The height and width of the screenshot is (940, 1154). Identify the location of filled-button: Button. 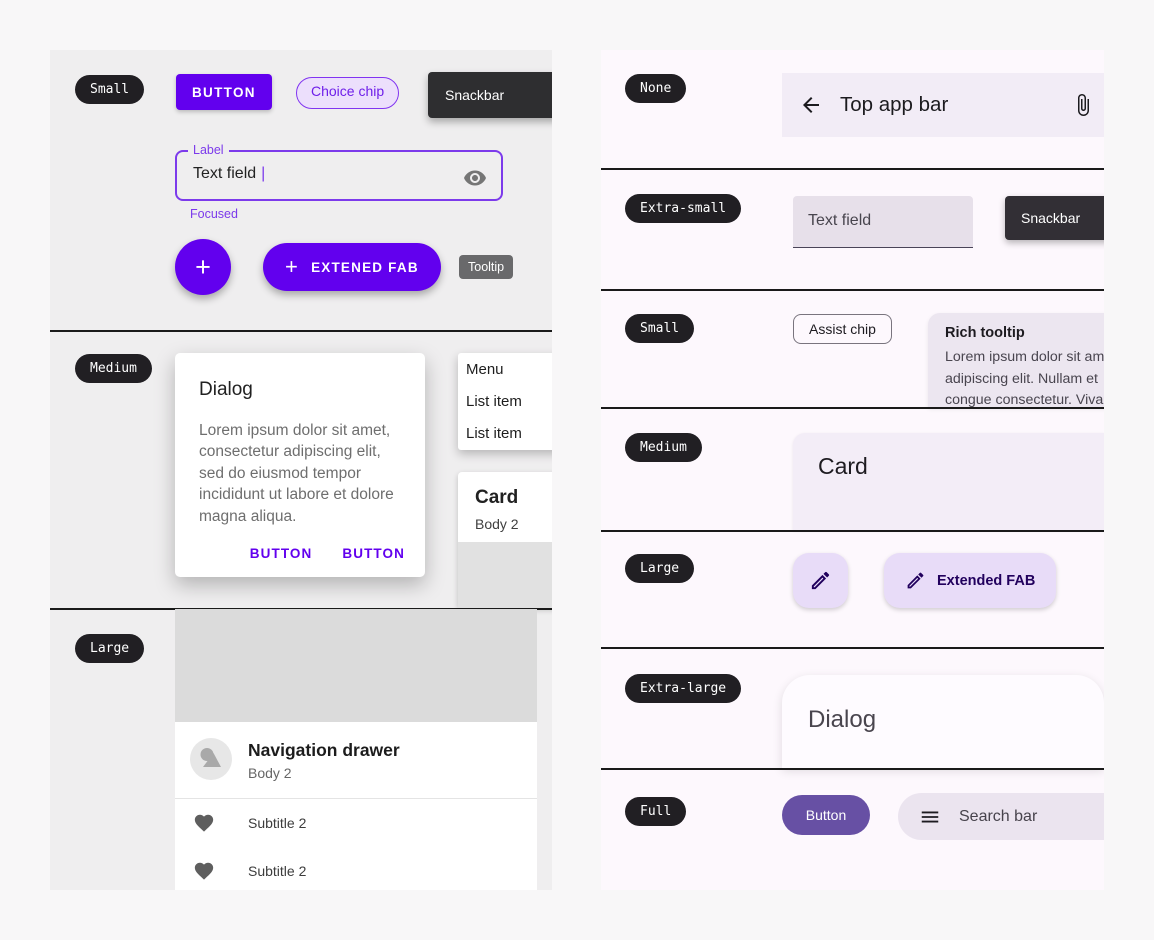
(826, 815).